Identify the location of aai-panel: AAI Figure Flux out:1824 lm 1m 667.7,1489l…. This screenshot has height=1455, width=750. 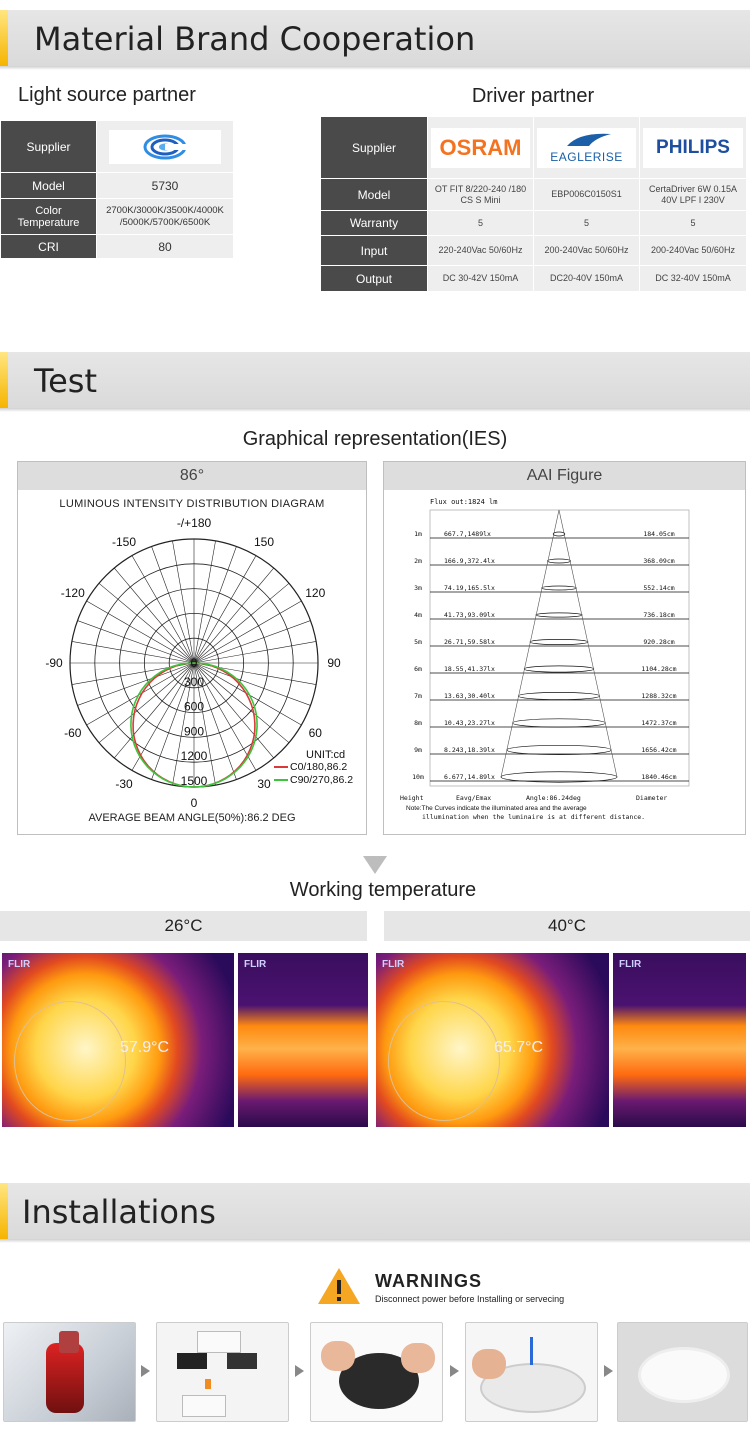
(564, 648).